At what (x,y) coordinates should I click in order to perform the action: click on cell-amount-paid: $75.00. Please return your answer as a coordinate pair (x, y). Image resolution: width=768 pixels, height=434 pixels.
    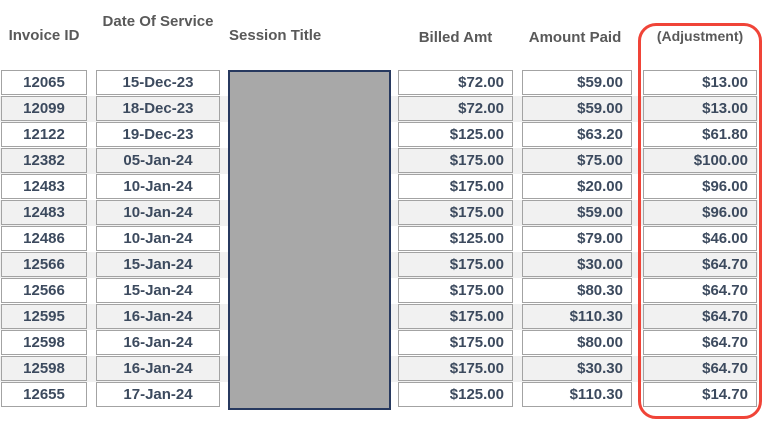
    Looking at the image, I should click on (577, 160).